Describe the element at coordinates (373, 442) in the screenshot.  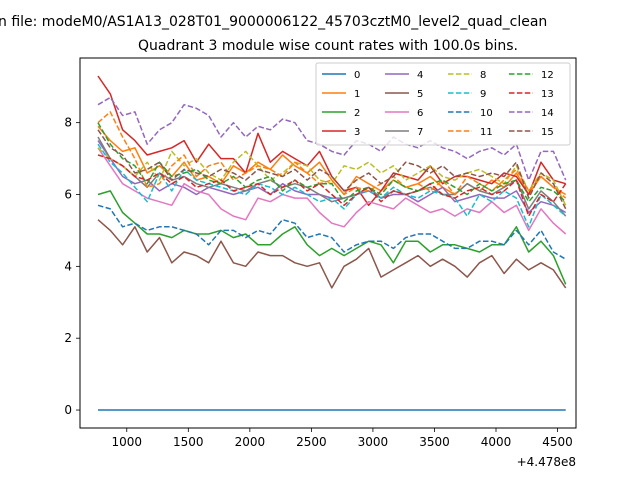
I see `x-tick-label: 3000` at that location.